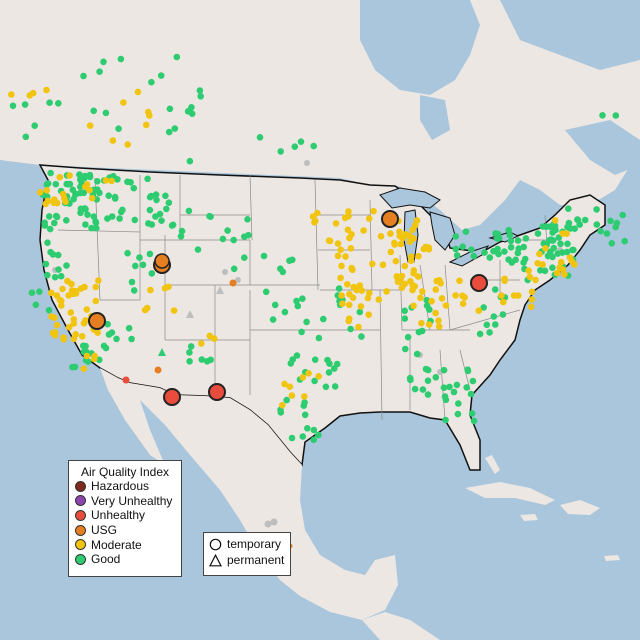  I want to click on lake-huron, so click(442, 231).